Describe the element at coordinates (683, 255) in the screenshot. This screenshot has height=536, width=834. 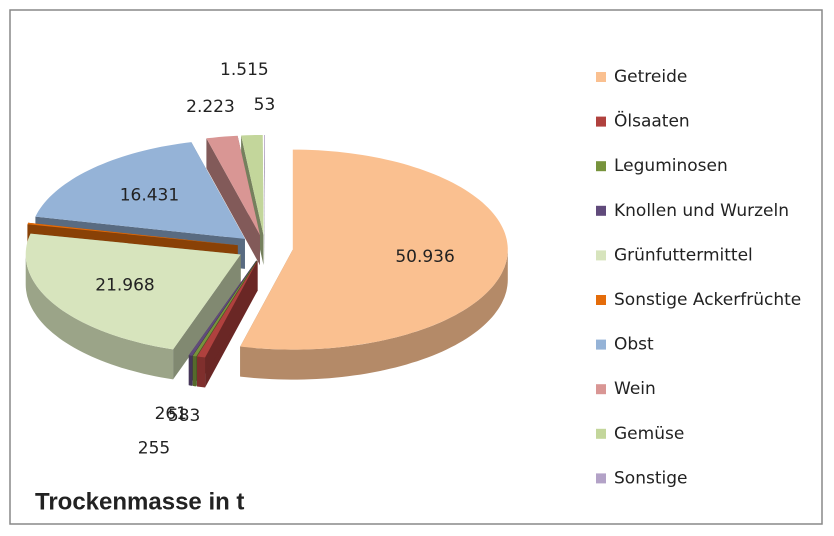
I see `legend-label: Grünfuttermittel` at that location.